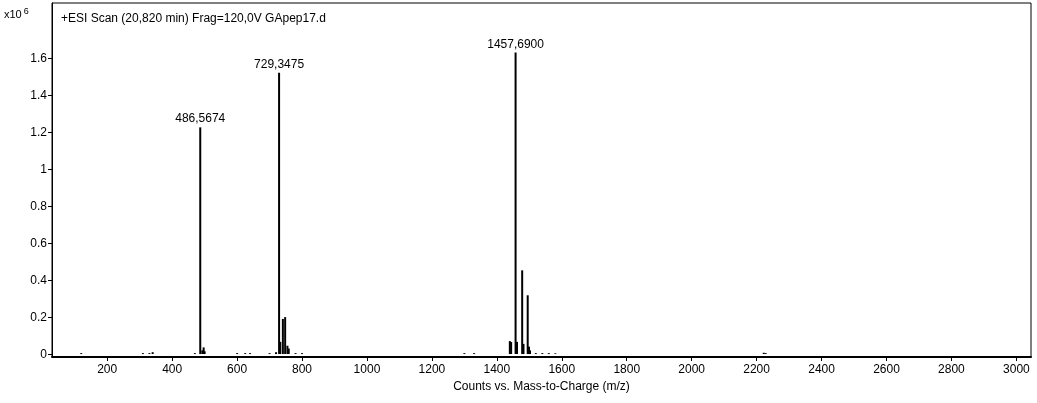 The image size is (1037, 403). Describe the element at coordinates (541, 386) in the screenshot. I see `x-axis-title: Counts vs. Mass-to-Charge (m/z)` at that location.